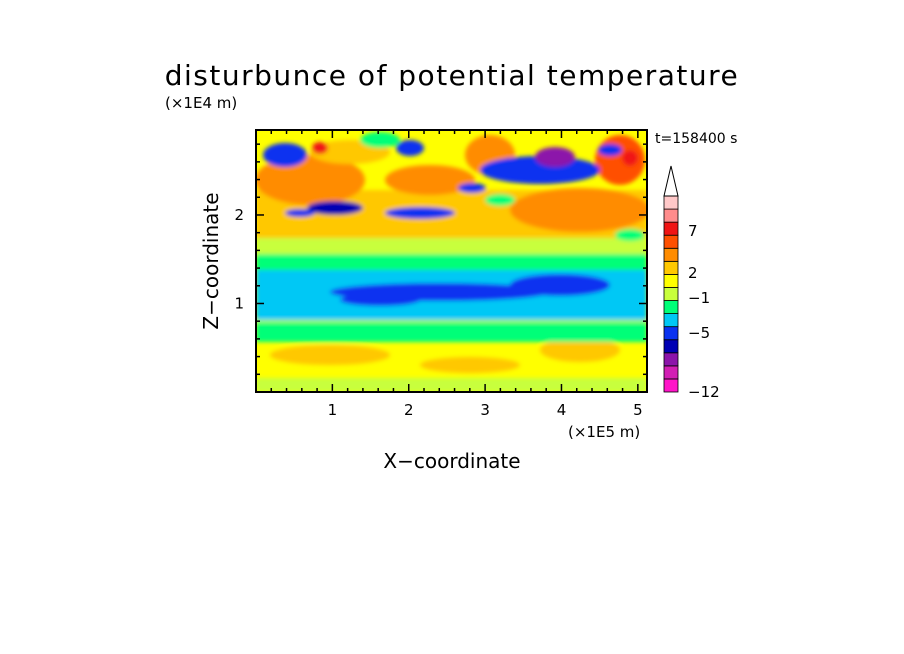 Image resolution: width=904 pixels, height=654 pixels. Describe the element at coordinates (485, 410) in the screenshot. I see `x-tick-label: 3` at that location.